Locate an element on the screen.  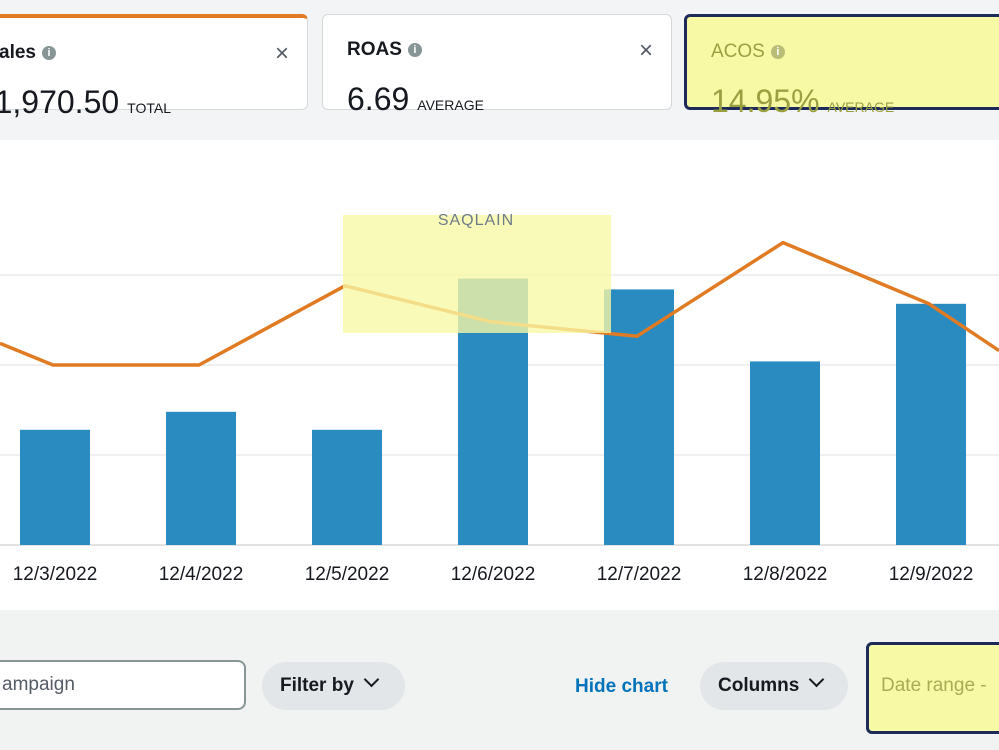
tick-label-6: 12/9/2022 is located at coordinates (931, 574).